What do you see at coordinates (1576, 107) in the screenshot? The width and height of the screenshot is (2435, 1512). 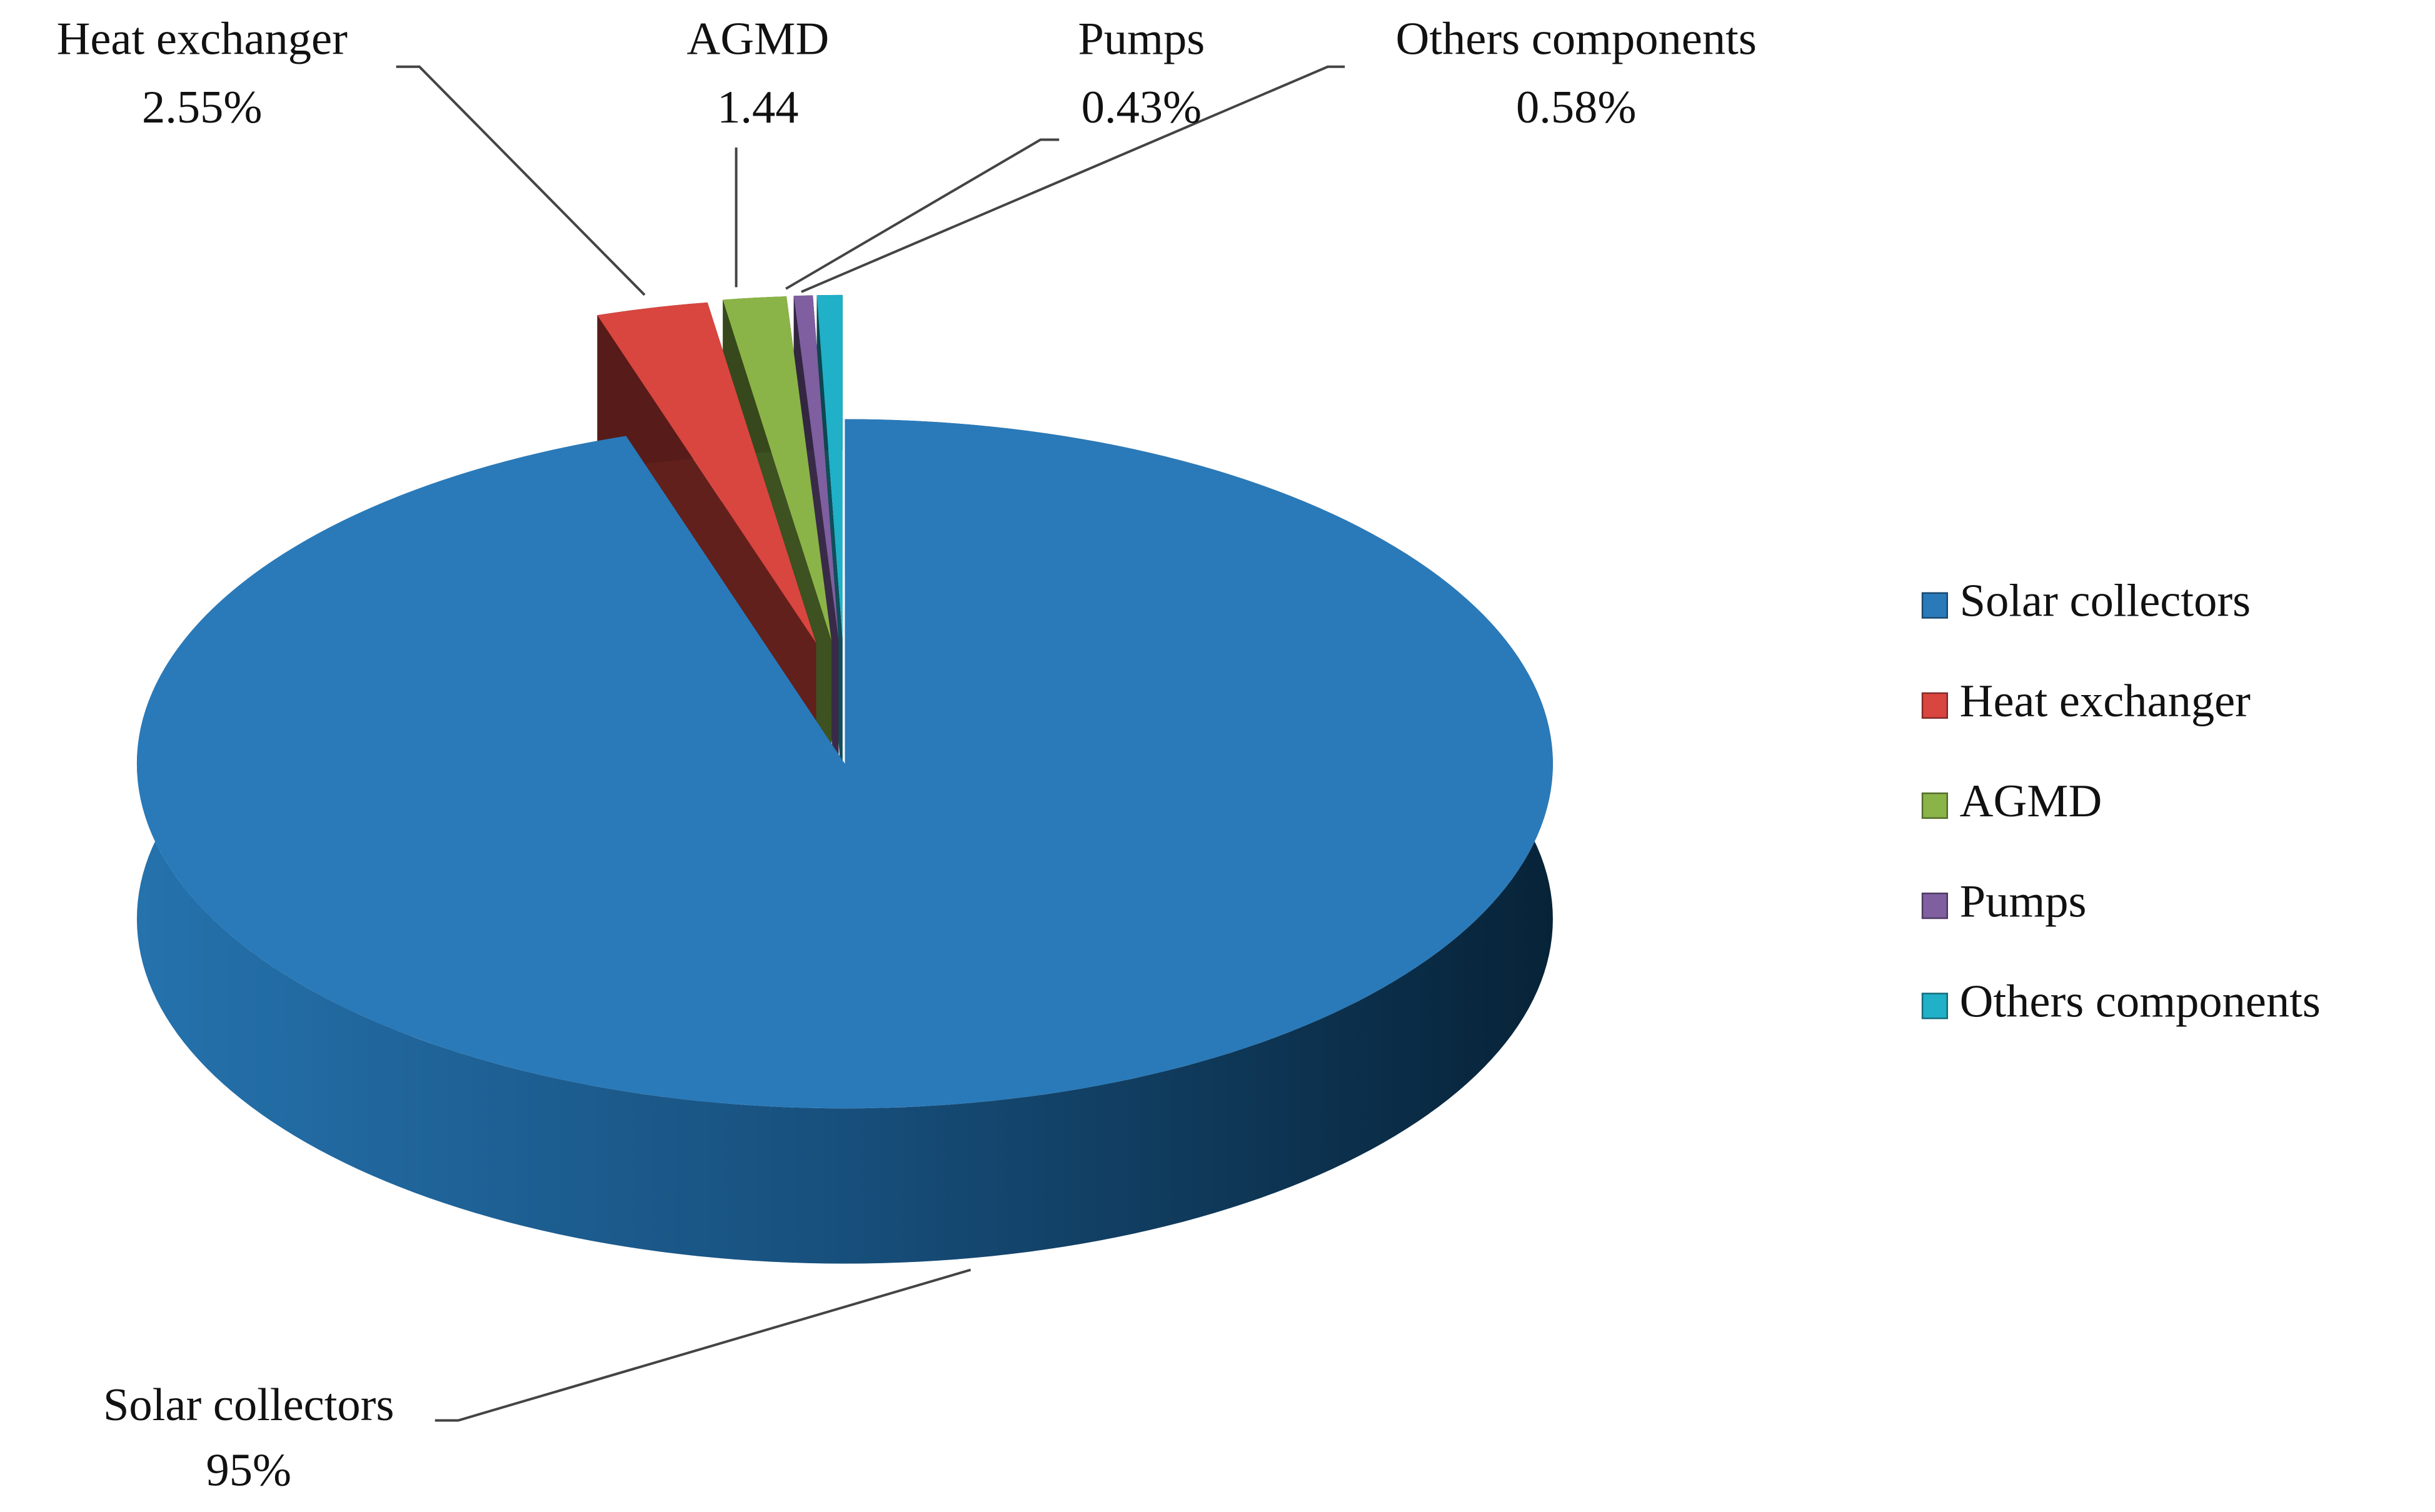 I see `value-label: 0.58%` at bounding box center [1576, 107].